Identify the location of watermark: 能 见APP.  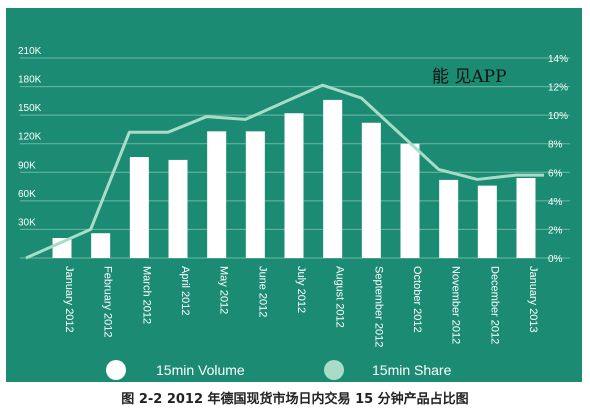
(469, 77).